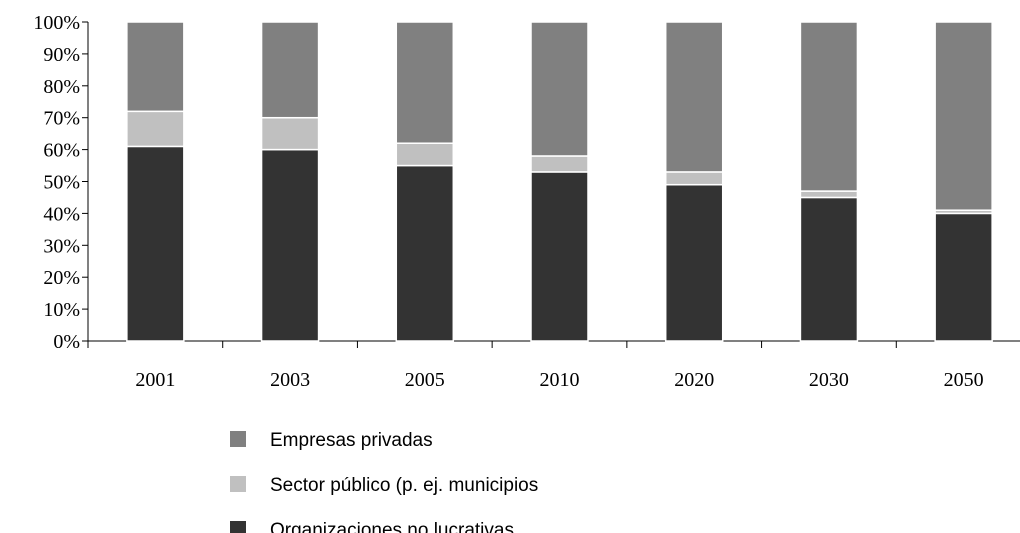 The width and height of the screenshot is (1020, 533). What do you see at coordinates (964, 380) in the screenshot?
I see `x-tick-label: 2050` at bounding box center [964, 380].